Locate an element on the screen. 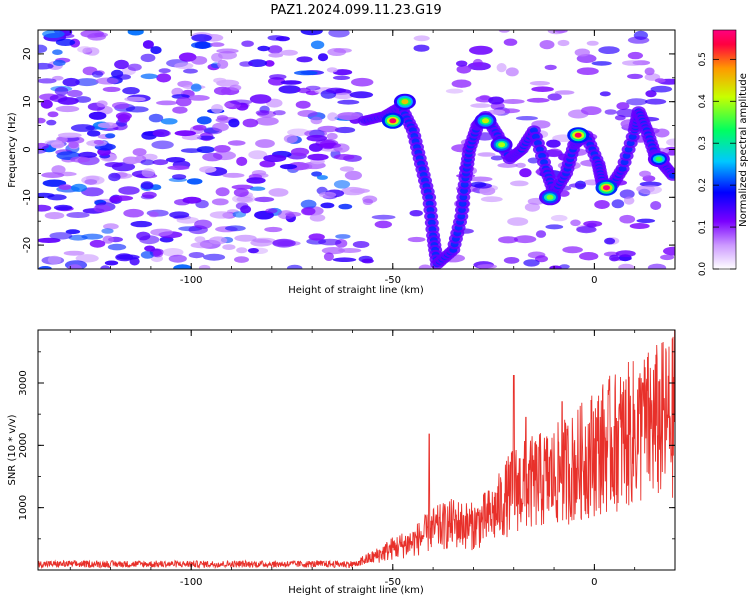 The height and width of the screenshot is (600, 750). colorbar-tick-label: 0.3 is located at coordinates (703, 143).